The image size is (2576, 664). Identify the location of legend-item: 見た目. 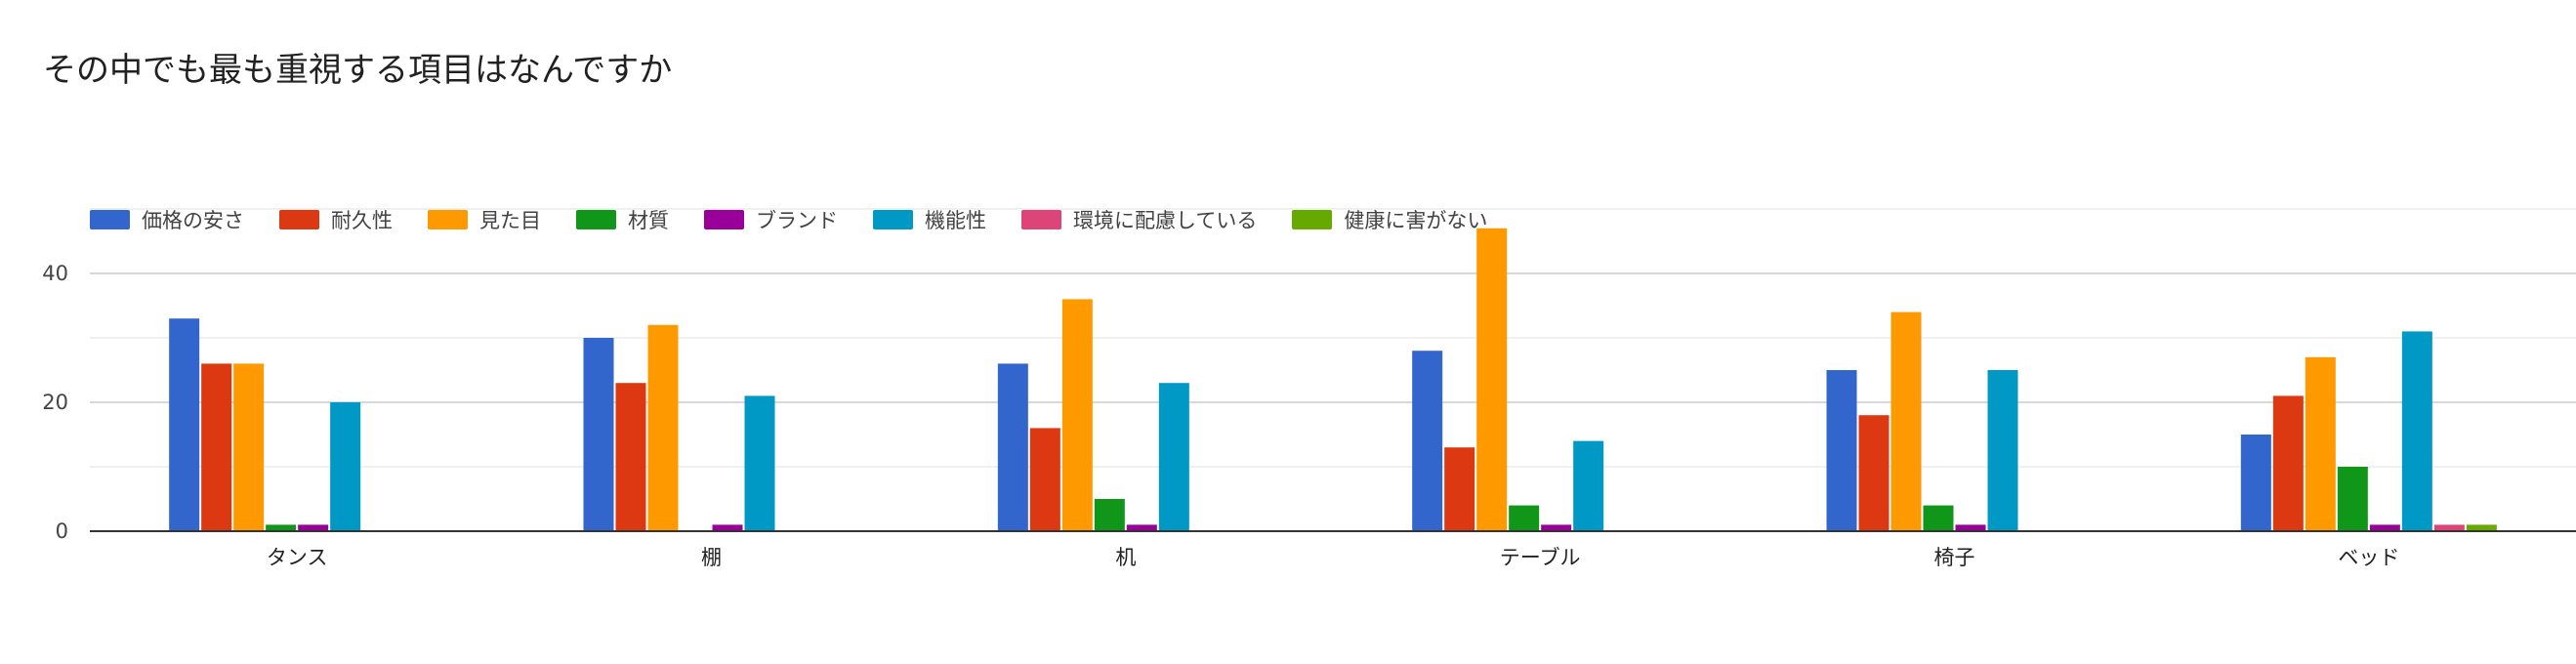
(484, 219).